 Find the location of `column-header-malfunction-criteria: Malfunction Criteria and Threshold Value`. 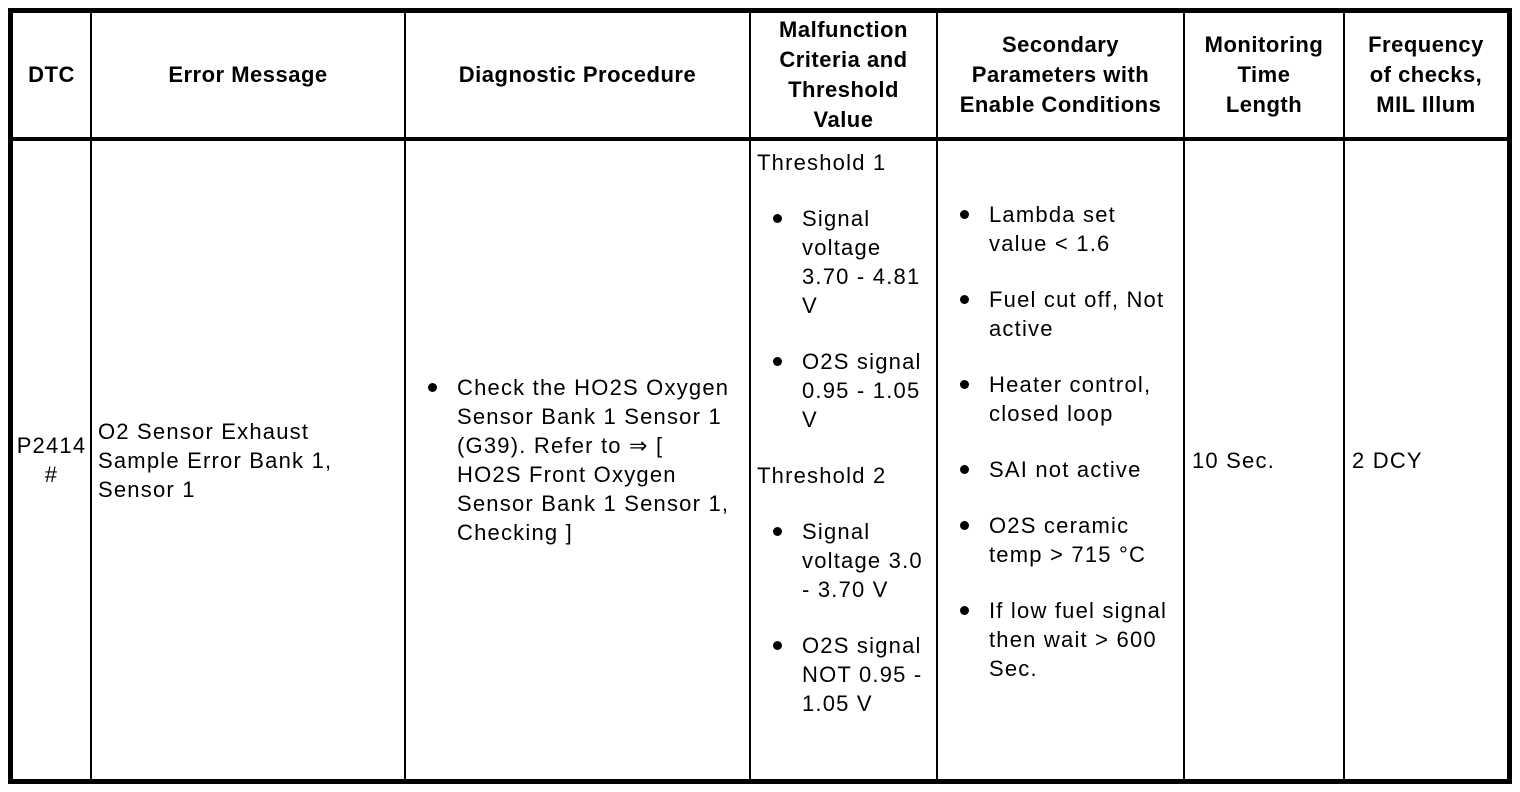

column-header-malfunction-criteria: Malfunction Criteria and Threshold Value is located at coordinates (844, 77).